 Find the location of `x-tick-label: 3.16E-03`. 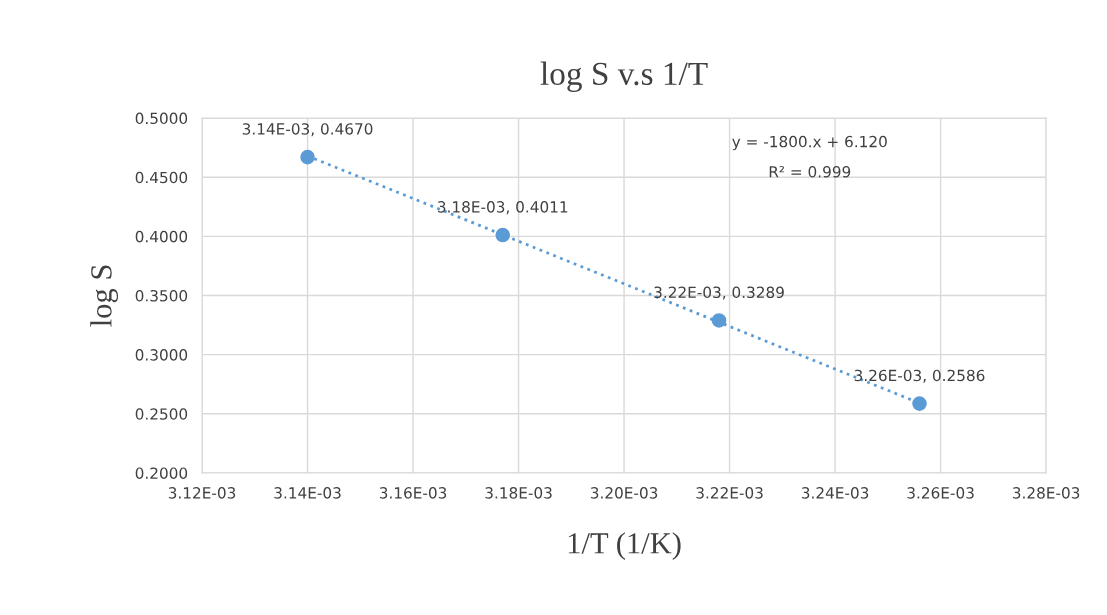

x-tick-label: 3.16E-03 is located at coordinates (413, 493).